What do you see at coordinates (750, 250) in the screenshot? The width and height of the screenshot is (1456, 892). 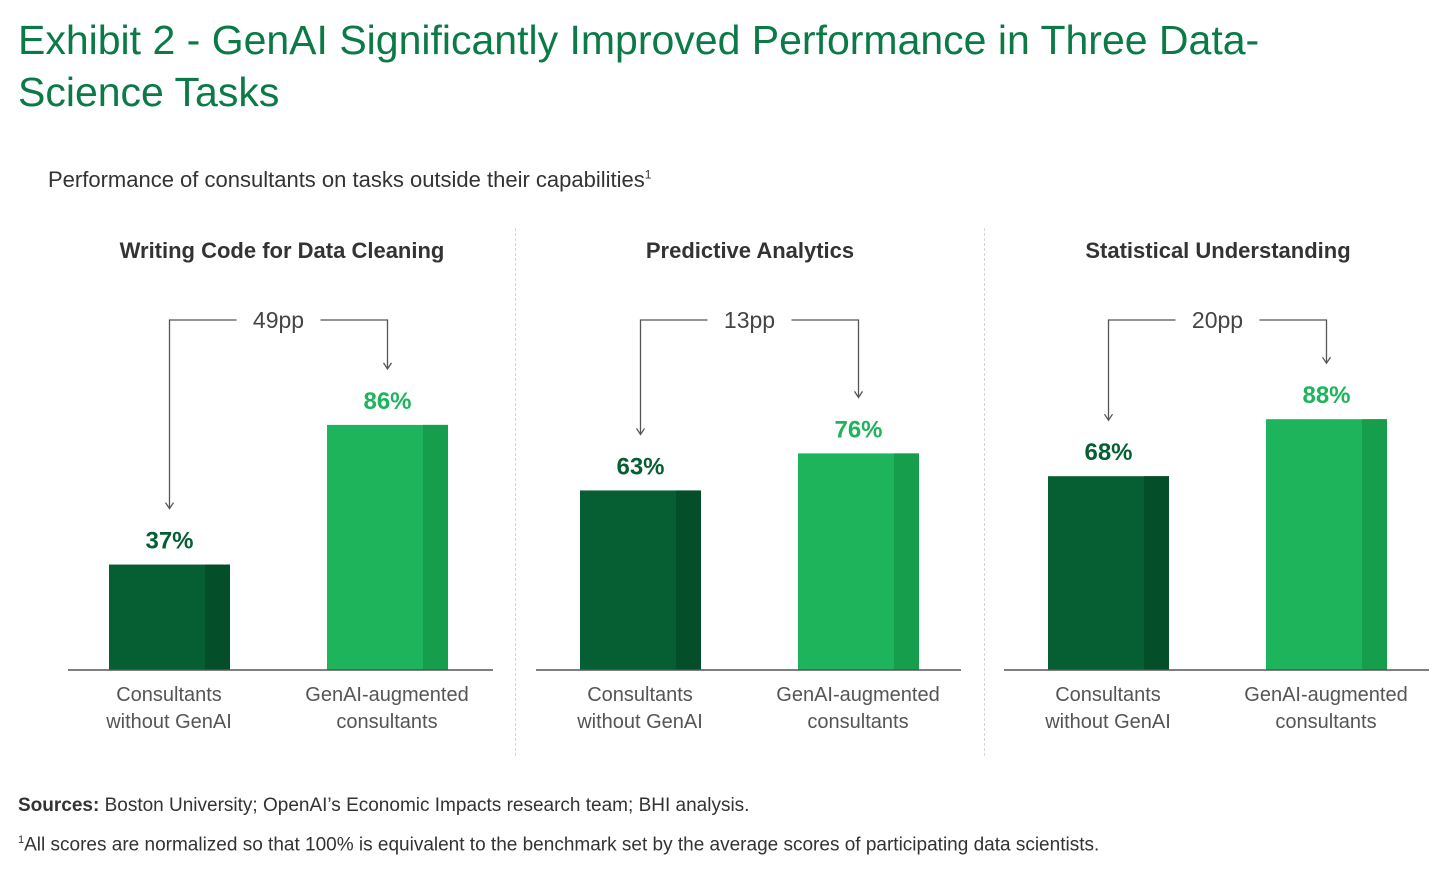 I see `panel-title: Predictive Analytics` at bounding box center [750, 250].